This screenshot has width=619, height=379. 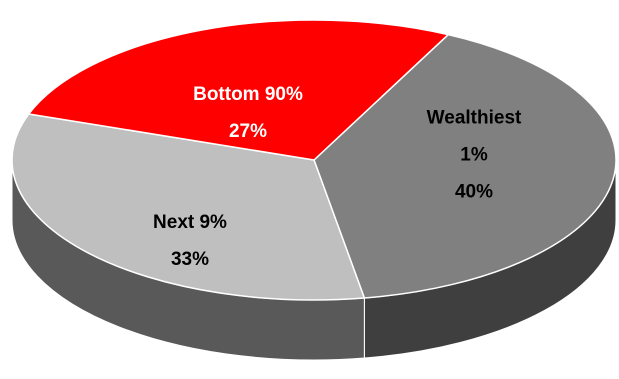 What do you see at coordinates (248, 94) in the screenshot?
I see `slice-label-line: Bottom 90%` at bounding box center [248, 94].